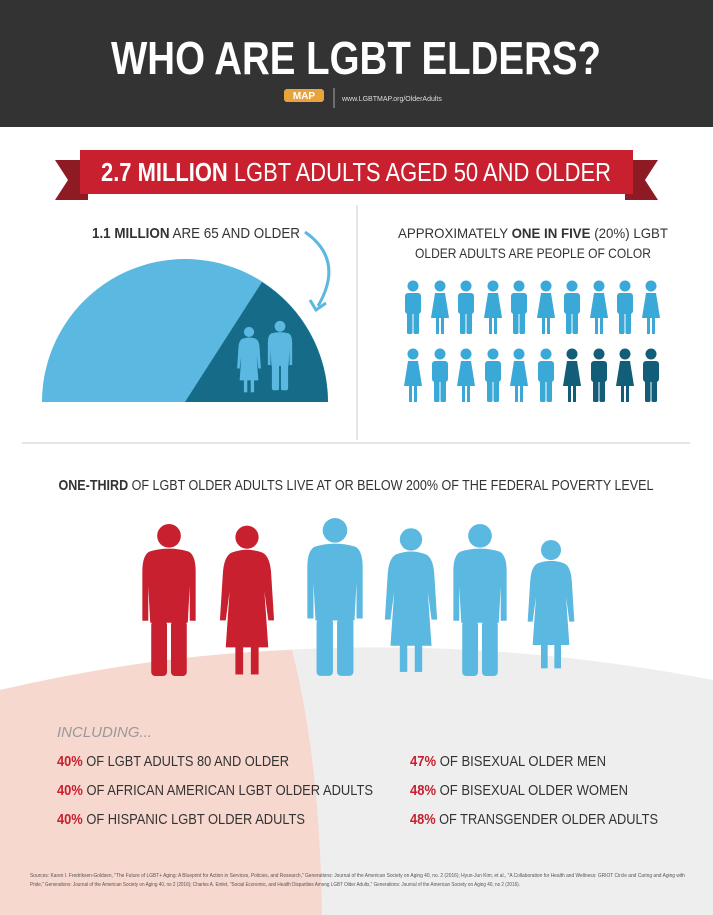  Describe the element at coordinates (611, 375) in the screenshot. I see `icon-row-dark` at that location.